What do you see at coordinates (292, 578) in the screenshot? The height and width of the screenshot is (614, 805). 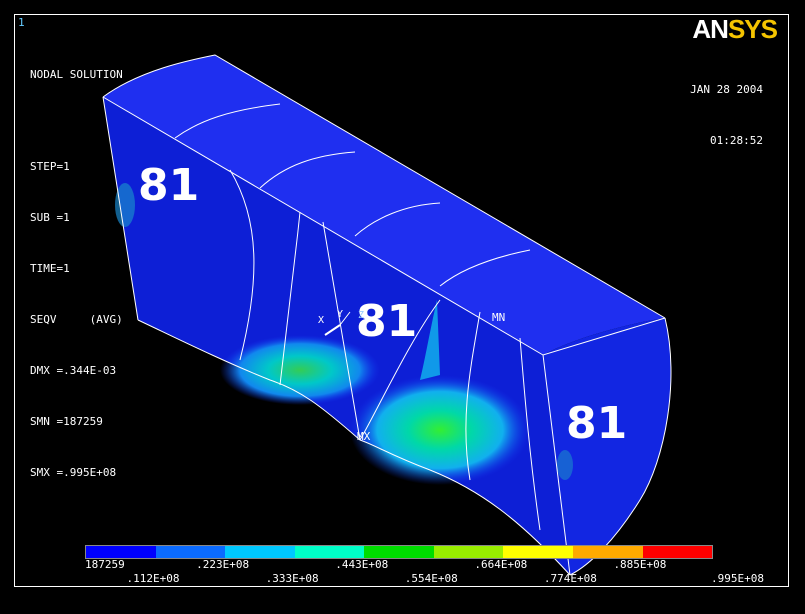 I see `legend-tick-bottom-1: .333E+08` at bounding box center [292, 578].